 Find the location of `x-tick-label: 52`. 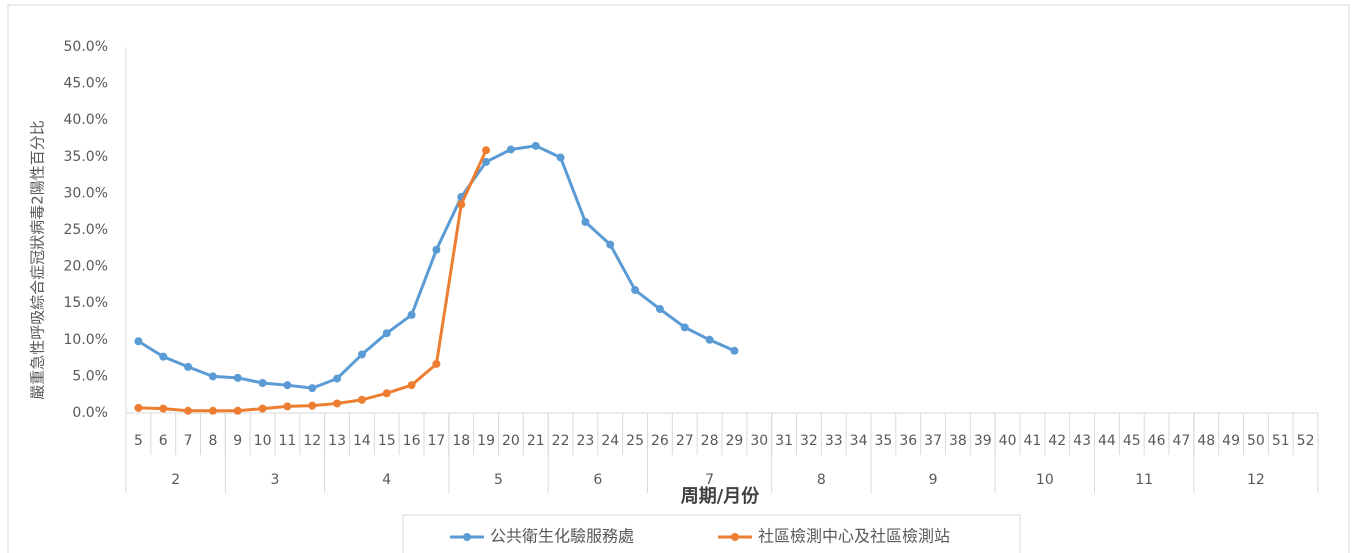

x-tick-label: 52 is located at coordinates (1306, 441).